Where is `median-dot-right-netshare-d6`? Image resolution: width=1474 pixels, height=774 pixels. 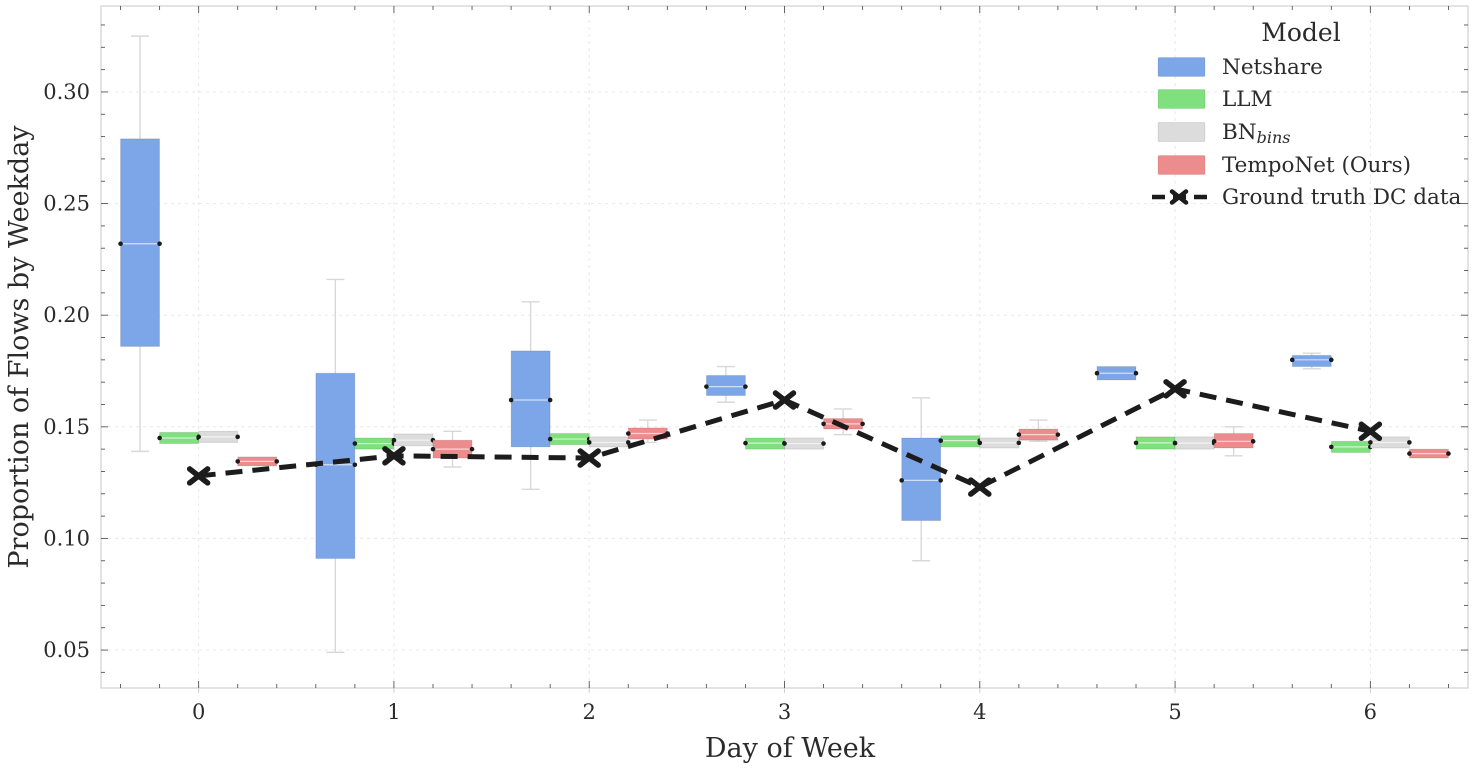 median-dot-right-netshare-d6 is located at coordinates (1331, 360).